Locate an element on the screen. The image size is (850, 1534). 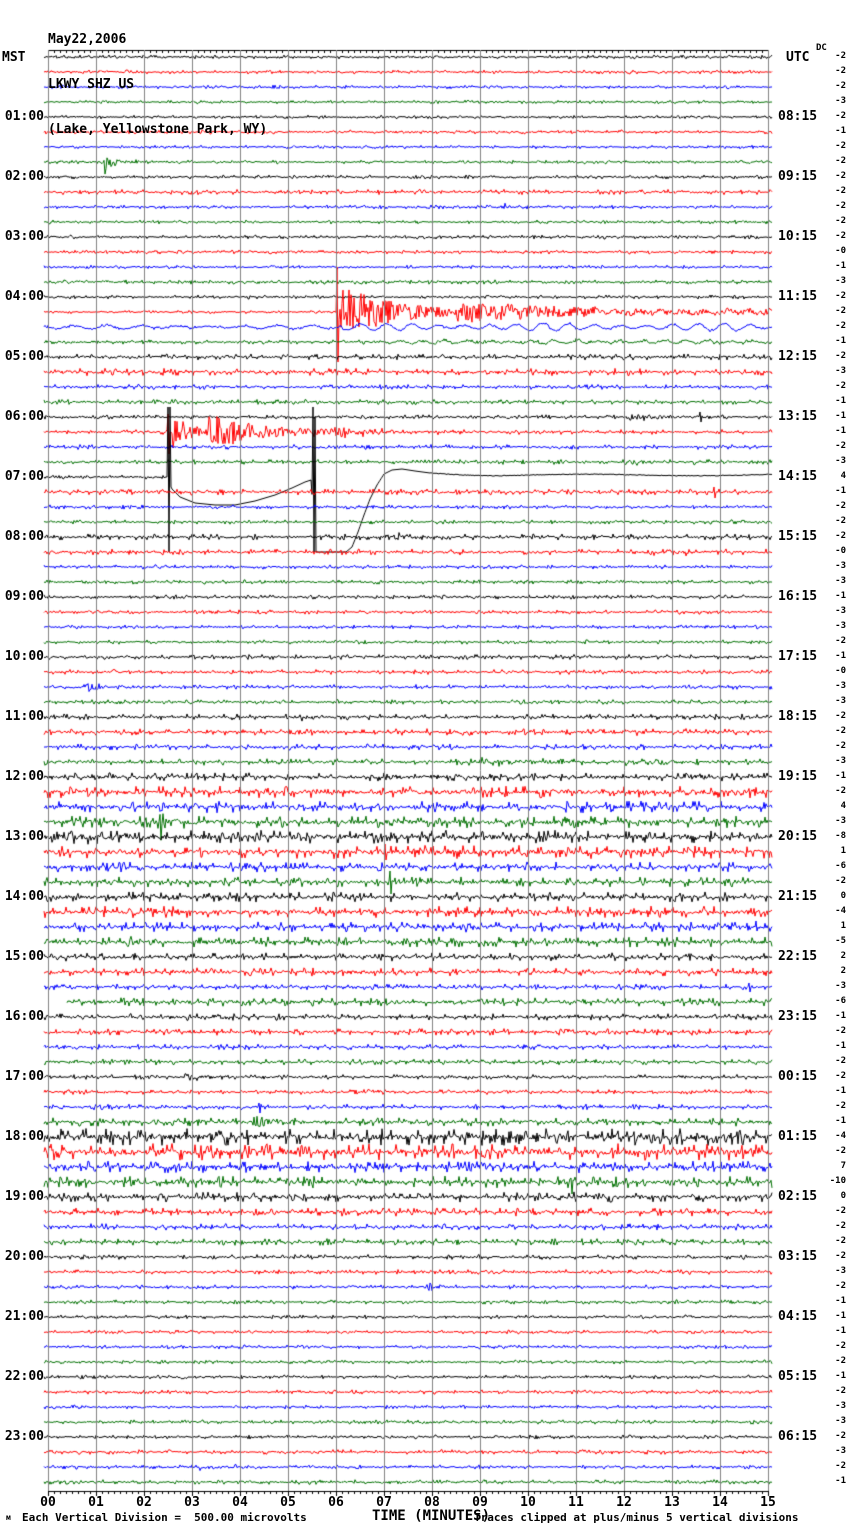
minute-tick-label: 14 is located at coordinates (720, 1502).